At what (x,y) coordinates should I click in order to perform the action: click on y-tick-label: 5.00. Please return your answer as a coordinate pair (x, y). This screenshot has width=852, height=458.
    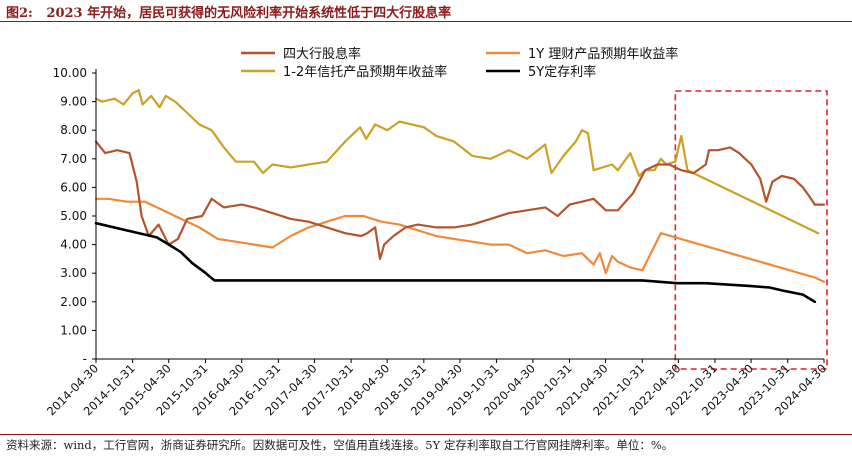
    Looking at the image, I should click on (73, 216).